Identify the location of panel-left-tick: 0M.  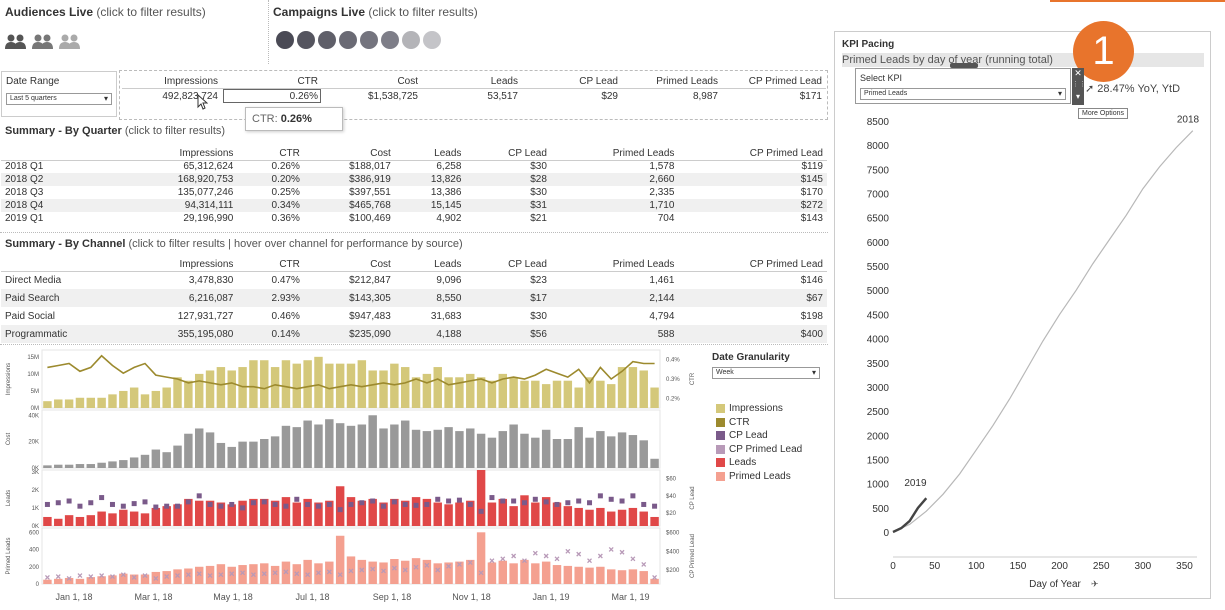
(35, 409).